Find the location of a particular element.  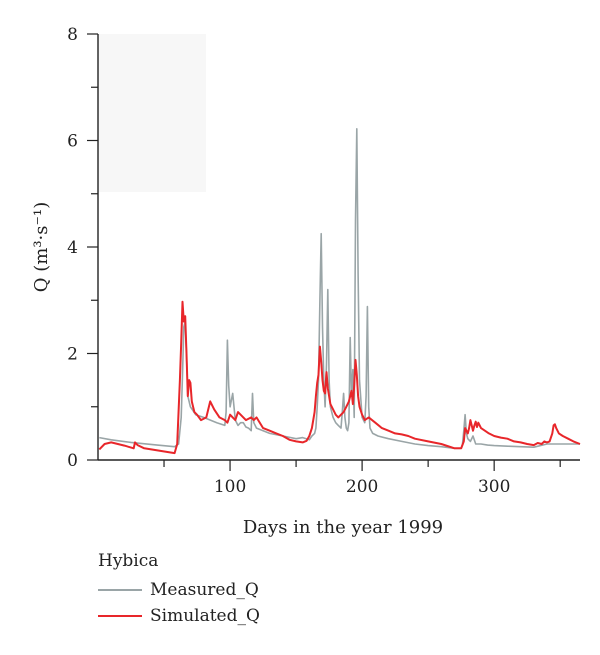

legend-label-simulated: Simulated_Q is located at coordinates (205, 616).